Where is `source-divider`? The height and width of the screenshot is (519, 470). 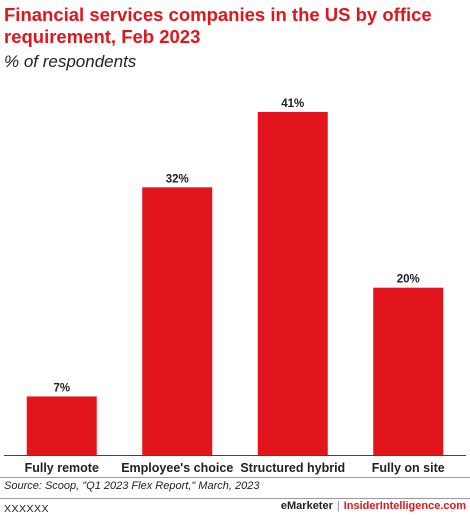 source-divider is located at coordinates (235, 477).